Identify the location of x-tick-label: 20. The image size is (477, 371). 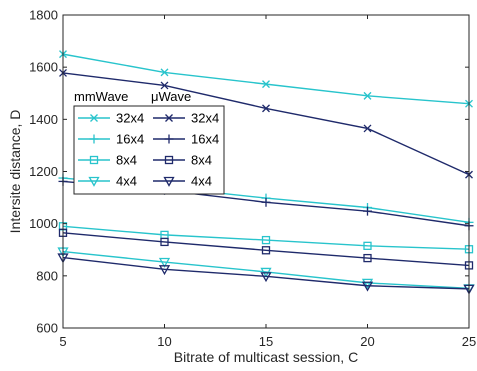
(367, 341).